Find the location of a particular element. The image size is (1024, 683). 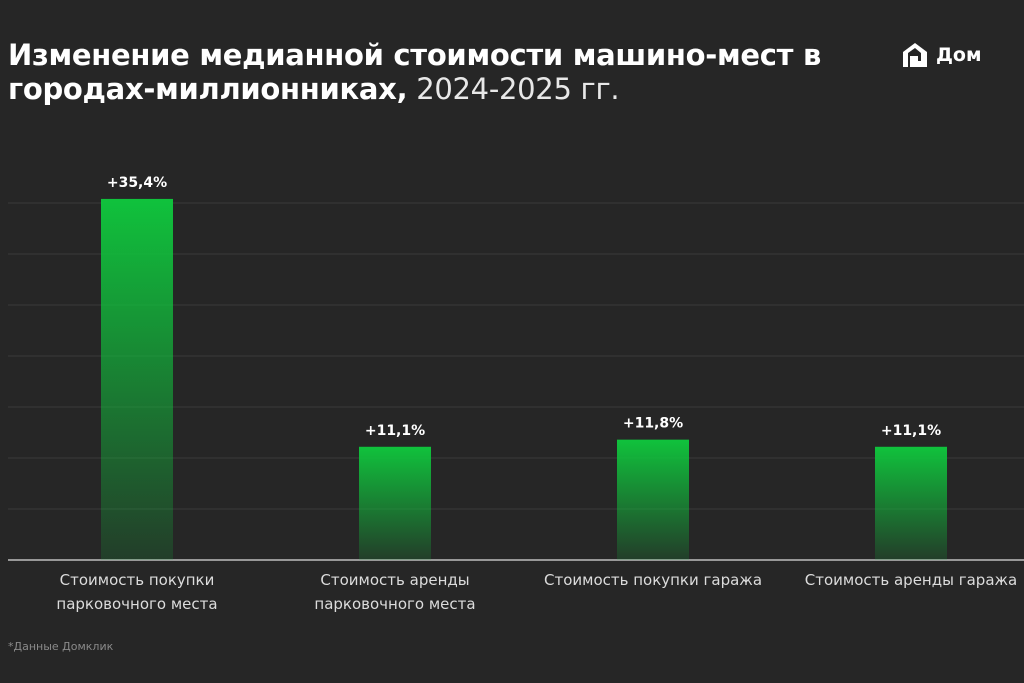

x-tick-label: Стоимость покупки парковочного места is located at coordinates (137, 592).